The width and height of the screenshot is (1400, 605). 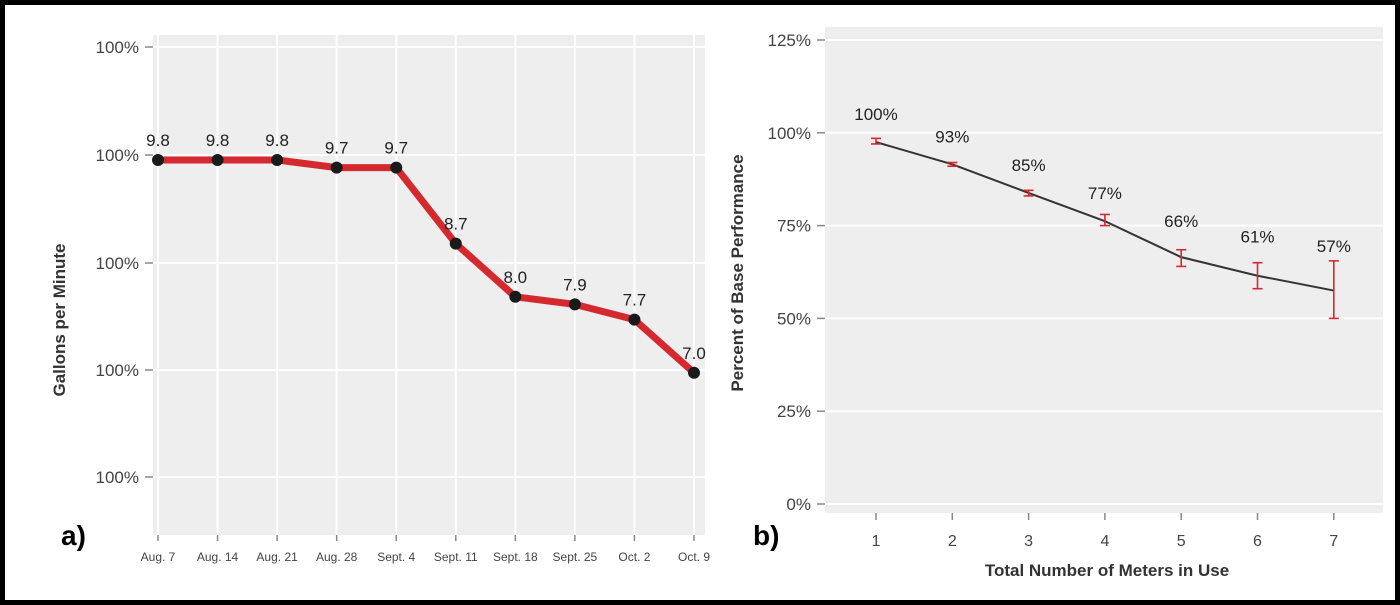 I want to click on chart-b-x-tick-label: 7, so click(x=1333, y=541).